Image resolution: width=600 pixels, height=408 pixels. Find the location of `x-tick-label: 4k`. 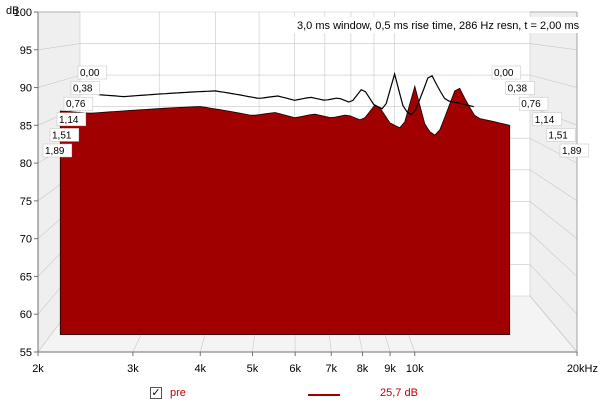

x-tick-label: 4k is located at coordinates (200, 369).